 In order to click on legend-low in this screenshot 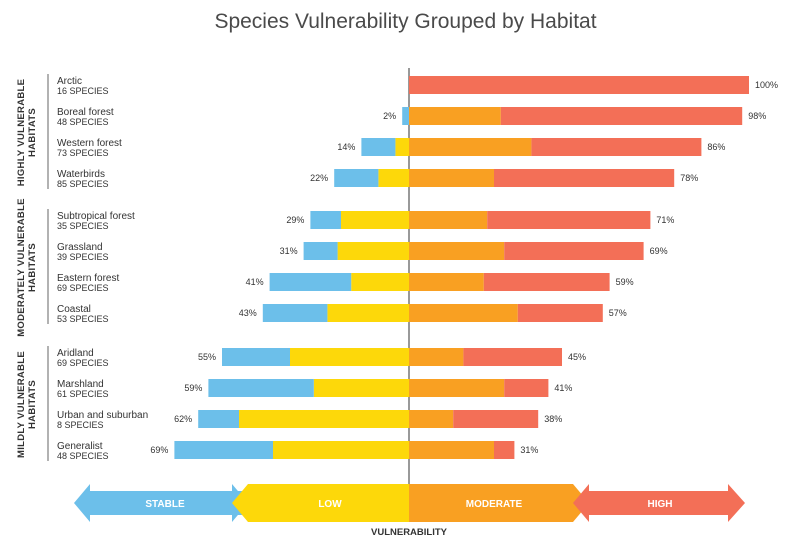, I will do `click(320, 503)`.